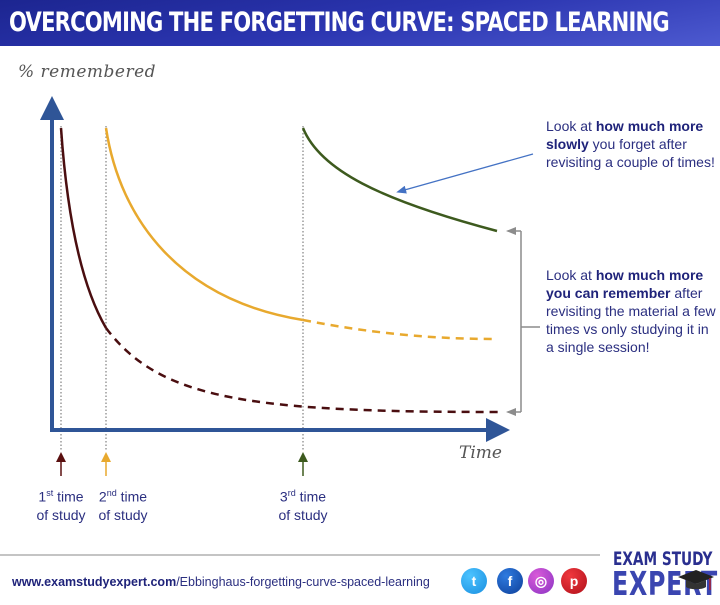 The width and height of the screenshot is (720, 605). What do you see at coordinates (523, 321) in the screenshot?
I see `comparison-bracket` at bounding box center [523, 321].